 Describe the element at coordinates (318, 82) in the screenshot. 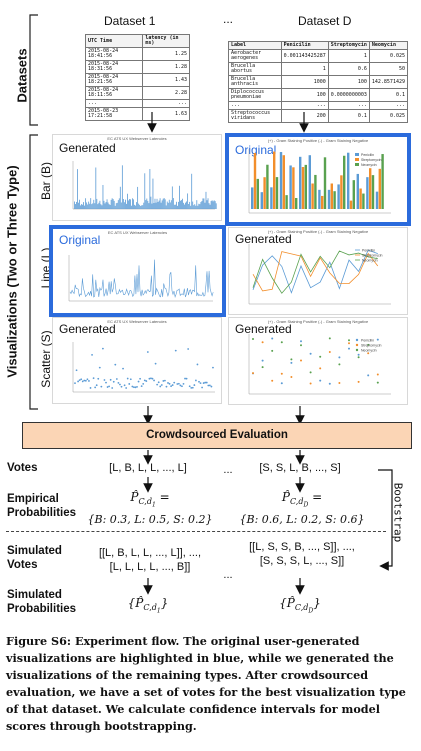

I see `table-row: Brucella anthracis 1000 100 142.8571429` at that location.